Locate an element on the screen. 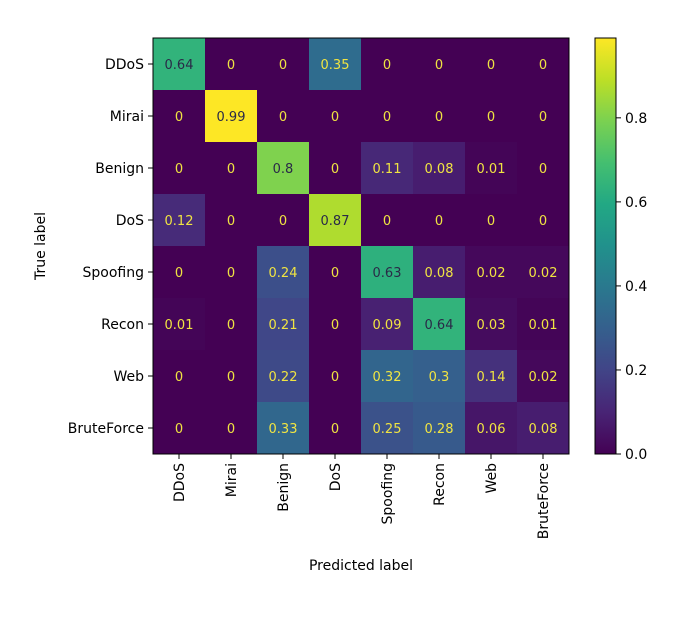  x-tick-label: BruteForce is located at coordinates (544, 501).